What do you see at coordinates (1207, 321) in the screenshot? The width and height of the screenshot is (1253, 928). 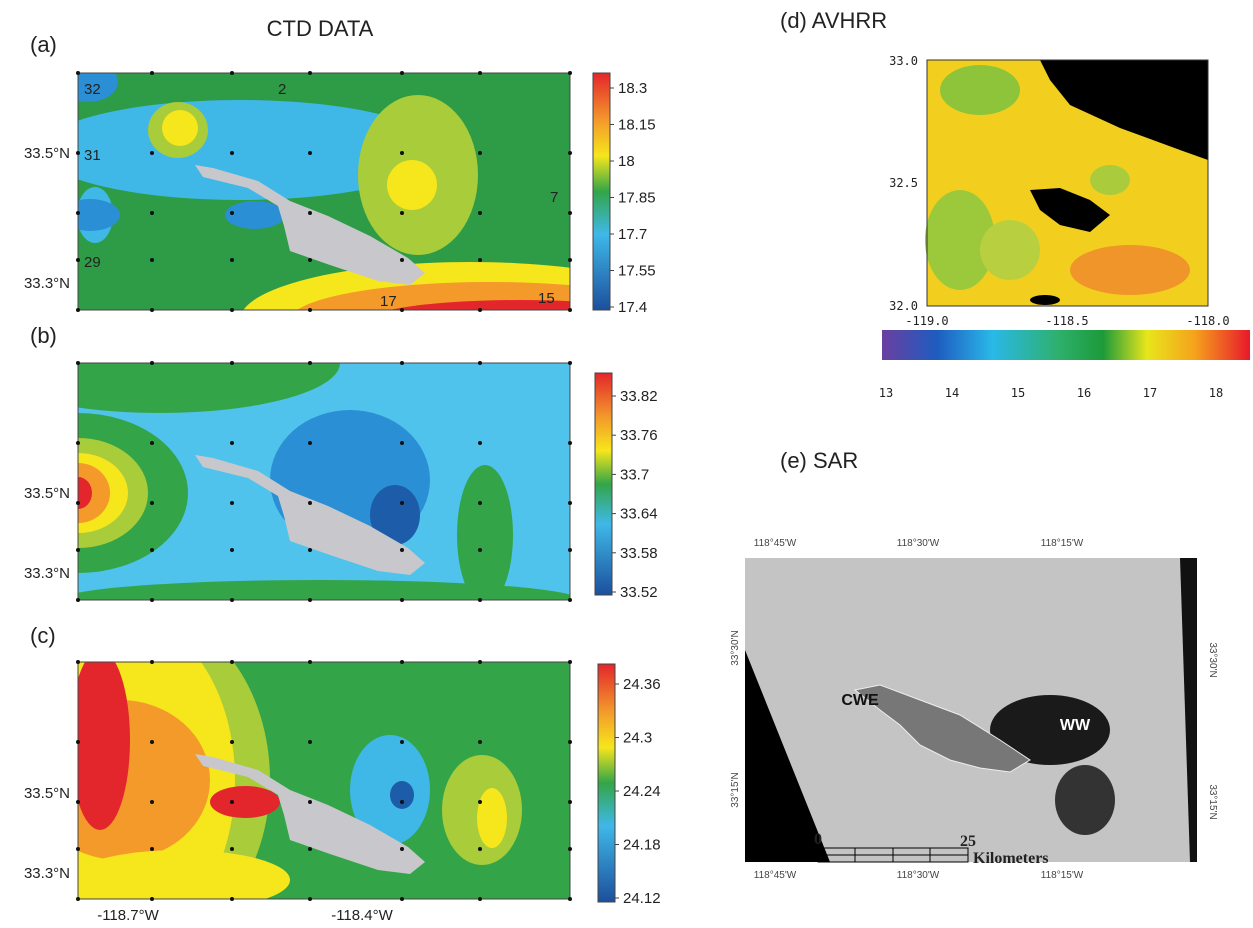 I see `x-tick-label: -118.0` at bounding box center [1207, 321].